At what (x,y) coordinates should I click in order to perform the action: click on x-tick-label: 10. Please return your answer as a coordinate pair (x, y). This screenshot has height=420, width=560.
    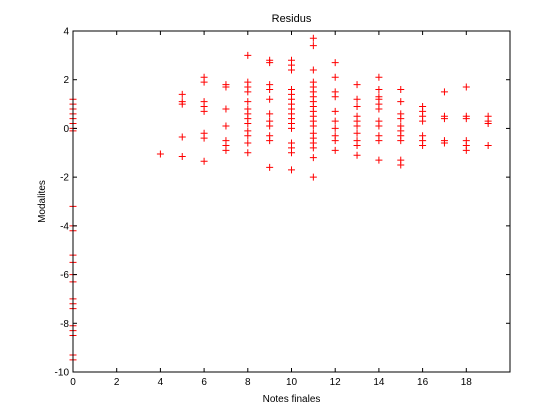
    Looking at the image, I should click on (292, 382).